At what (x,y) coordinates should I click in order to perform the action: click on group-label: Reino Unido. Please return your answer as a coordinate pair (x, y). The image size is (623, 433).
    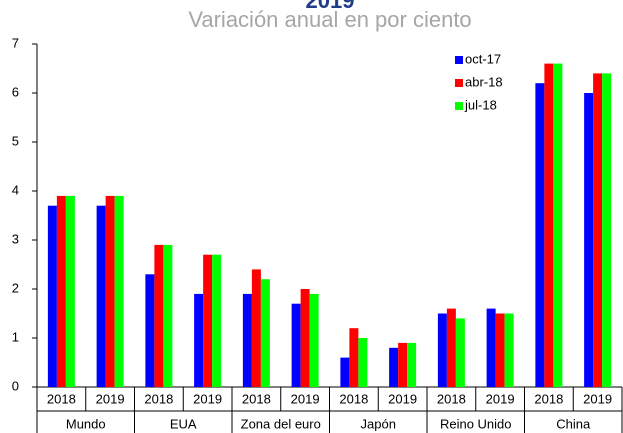
    Looking at the image, I should click on (476, 423).